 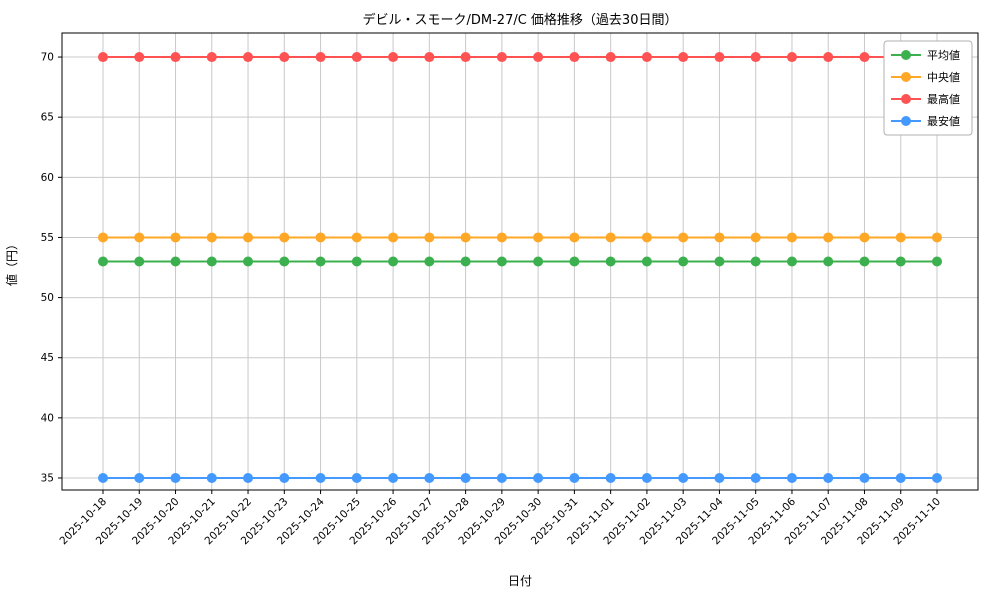 What do you see at coordinates (47, 478) in the screenshot?
I see `y-tick-label: 35` at bounding box center [47, 478].